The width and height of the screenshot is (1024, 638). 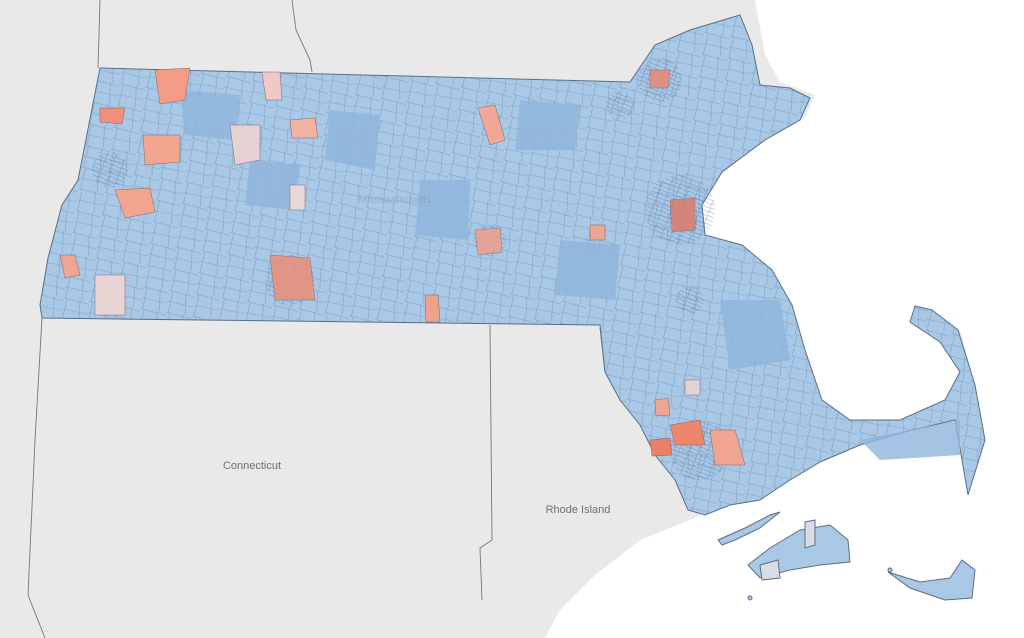 I want to click on state-label: Rhode Island, so click(x=578, y=510).